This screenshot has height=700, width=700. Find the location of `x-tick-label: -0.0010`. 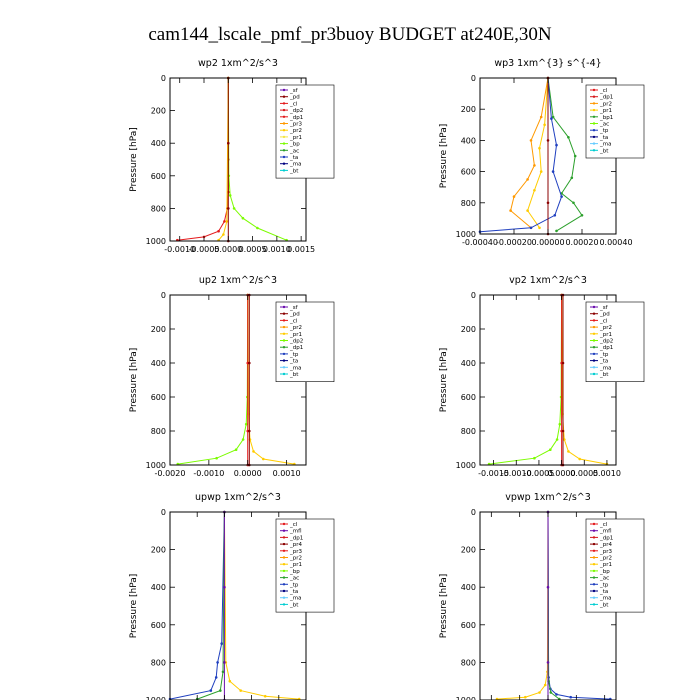

x-tick-label: -0.0010 is located at coordinates (208, 473).